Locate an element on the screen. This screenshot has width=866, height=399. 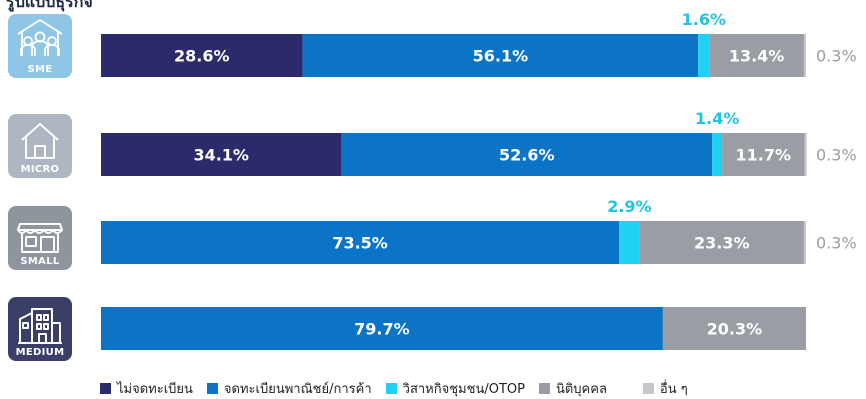
legend-swatch-s4 is located at coordinates (648, 388).